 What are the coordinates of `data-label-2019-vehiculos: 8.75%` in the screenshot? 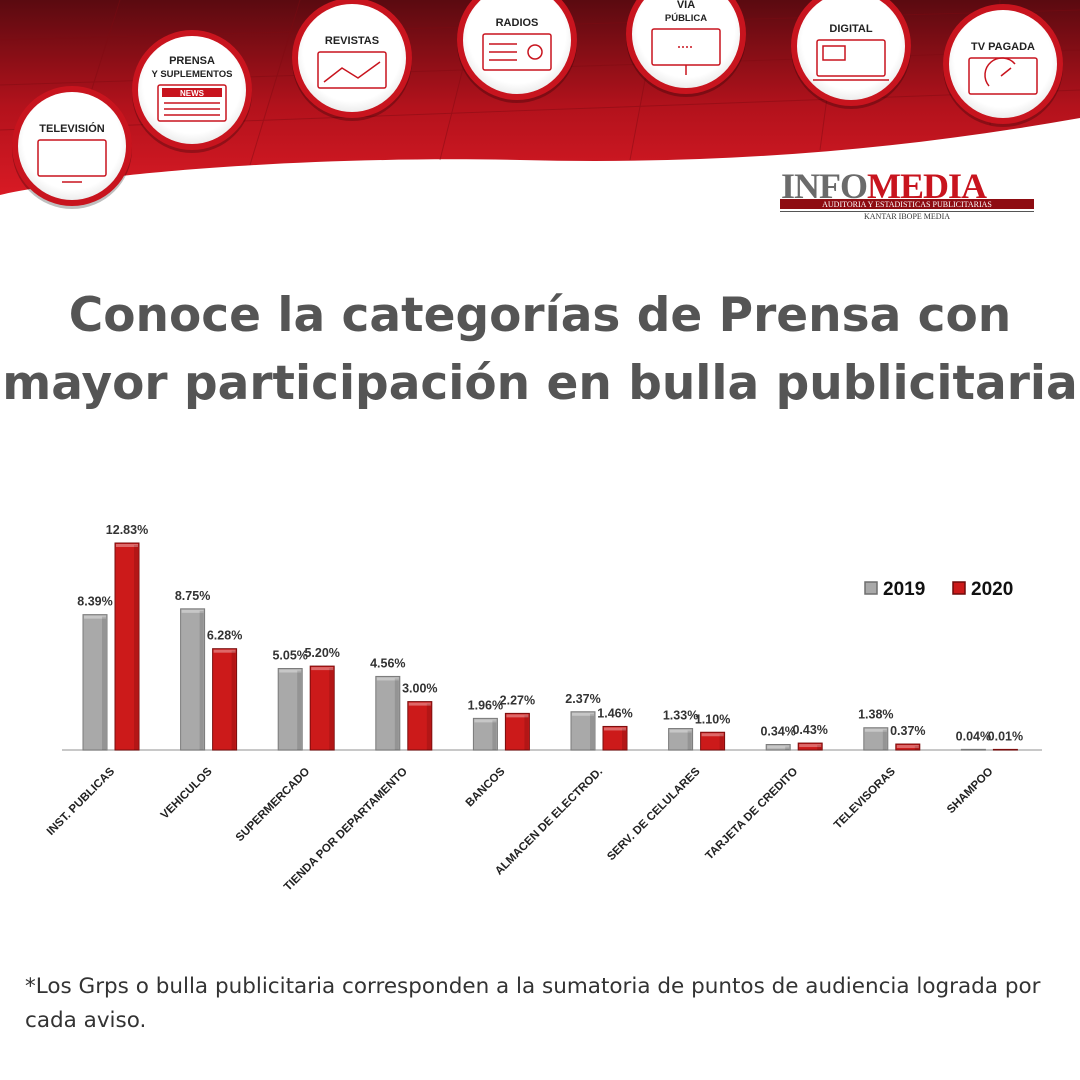 It's located at (192, 596).